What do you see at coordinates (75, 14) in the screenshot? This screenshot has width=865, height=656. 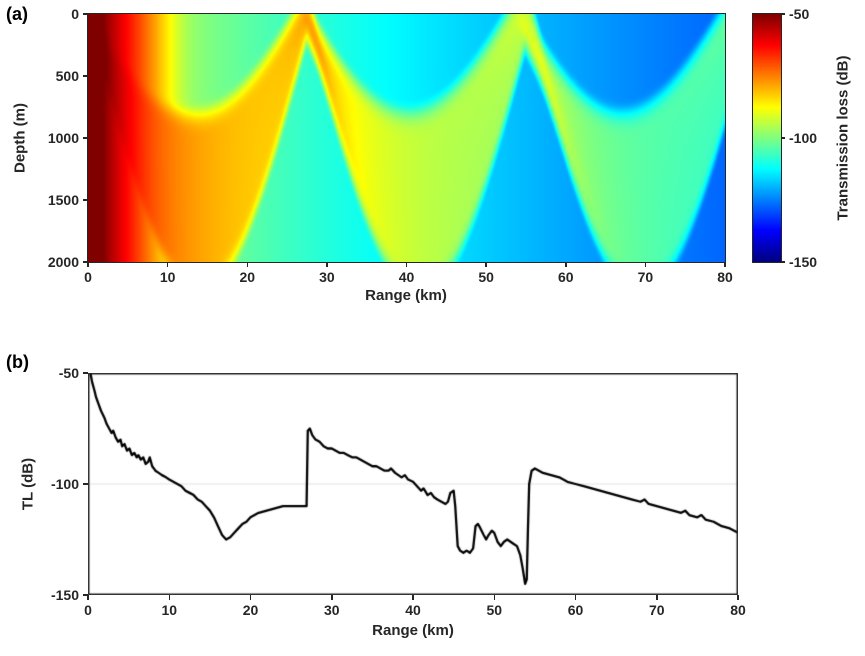 I see `panel-a-y-tick-label: 0` at bounding box center [75, 14].